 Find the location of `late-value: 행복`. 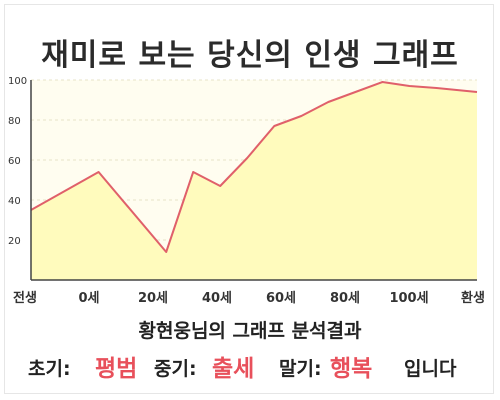

late-value: 행복 is located at coordinates (351, 369).